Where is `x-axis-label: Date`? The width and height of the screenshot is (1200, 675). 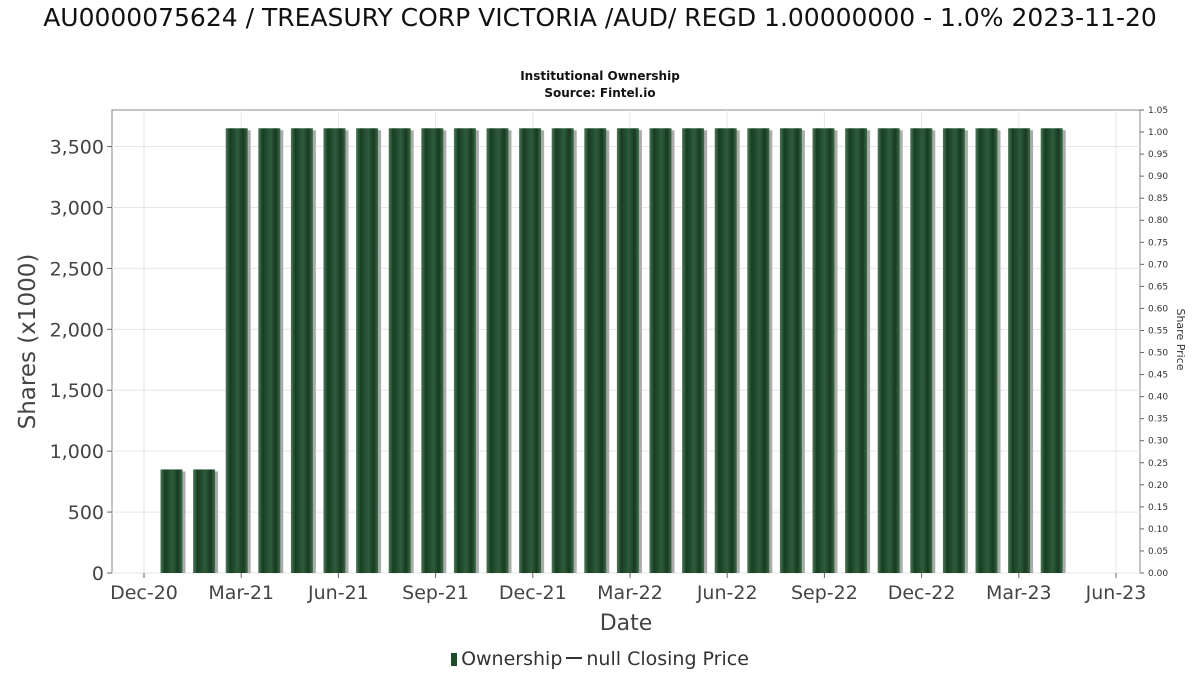 x-axis-label: Date is located at coordinates (626, 623).